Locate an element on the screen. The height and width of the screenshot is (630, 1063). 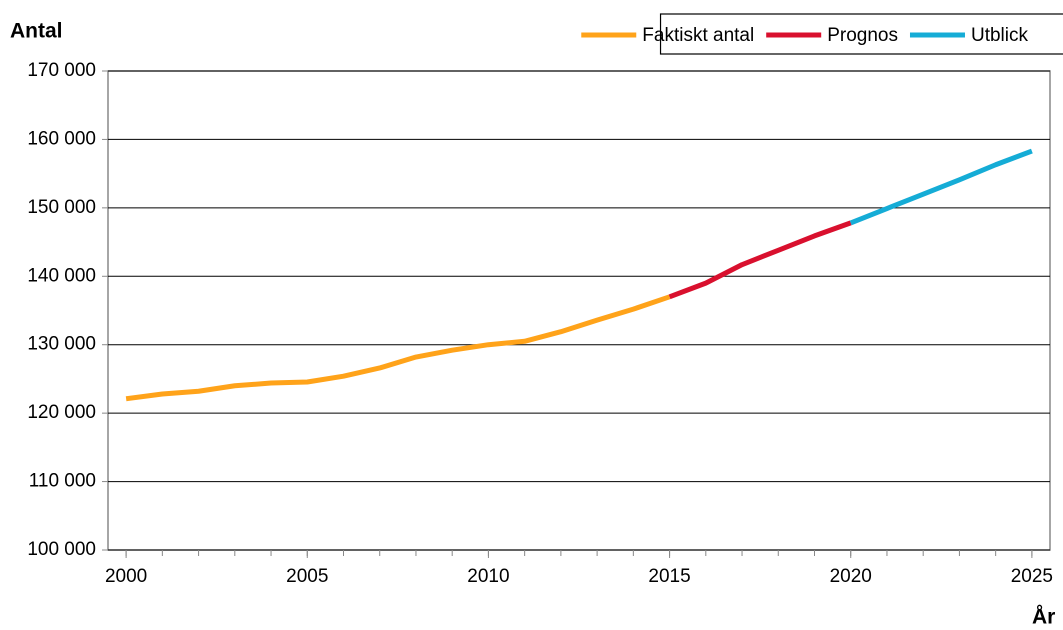
y-tick-label: 140 000 is located at coordinates (61, 275).